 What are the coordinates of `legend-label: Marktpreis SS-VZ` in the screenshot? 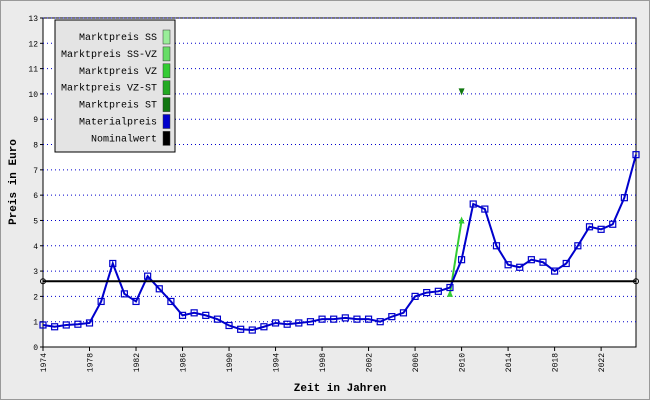 It's located at (109, 55).